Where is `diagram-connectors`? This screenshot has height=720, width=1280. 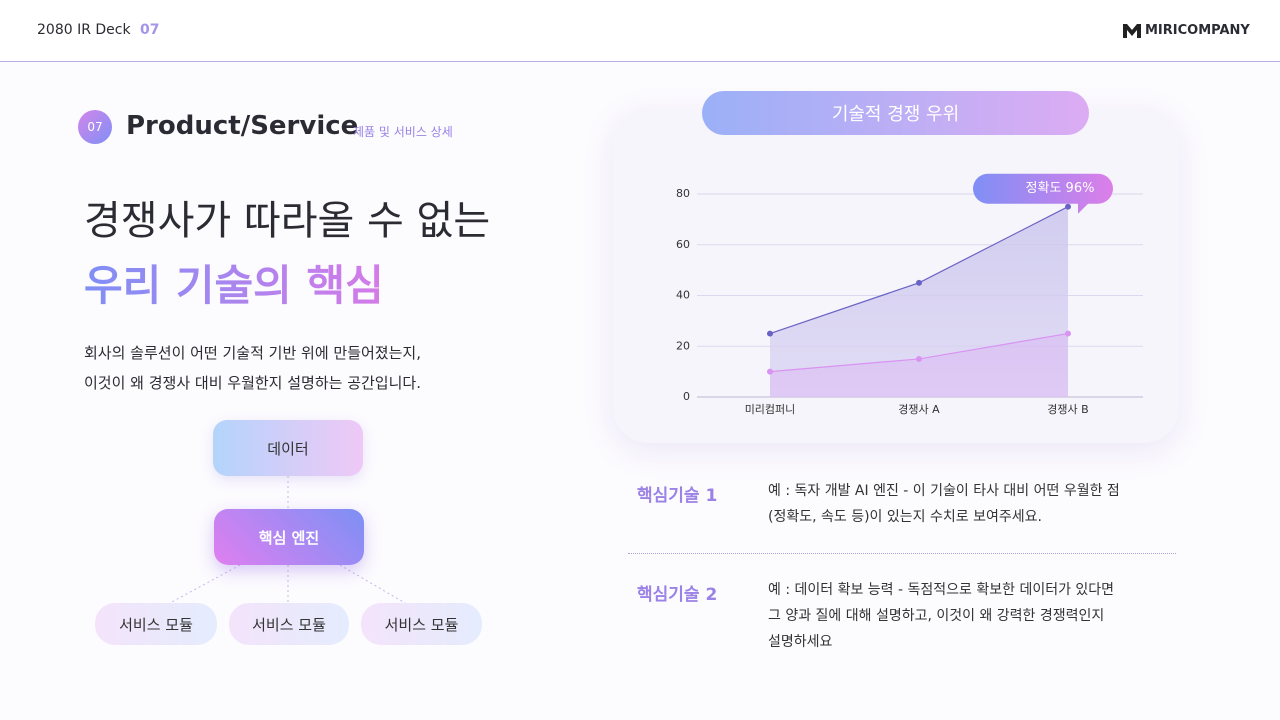
diagram-connectors is located at coordinates (287, 540).